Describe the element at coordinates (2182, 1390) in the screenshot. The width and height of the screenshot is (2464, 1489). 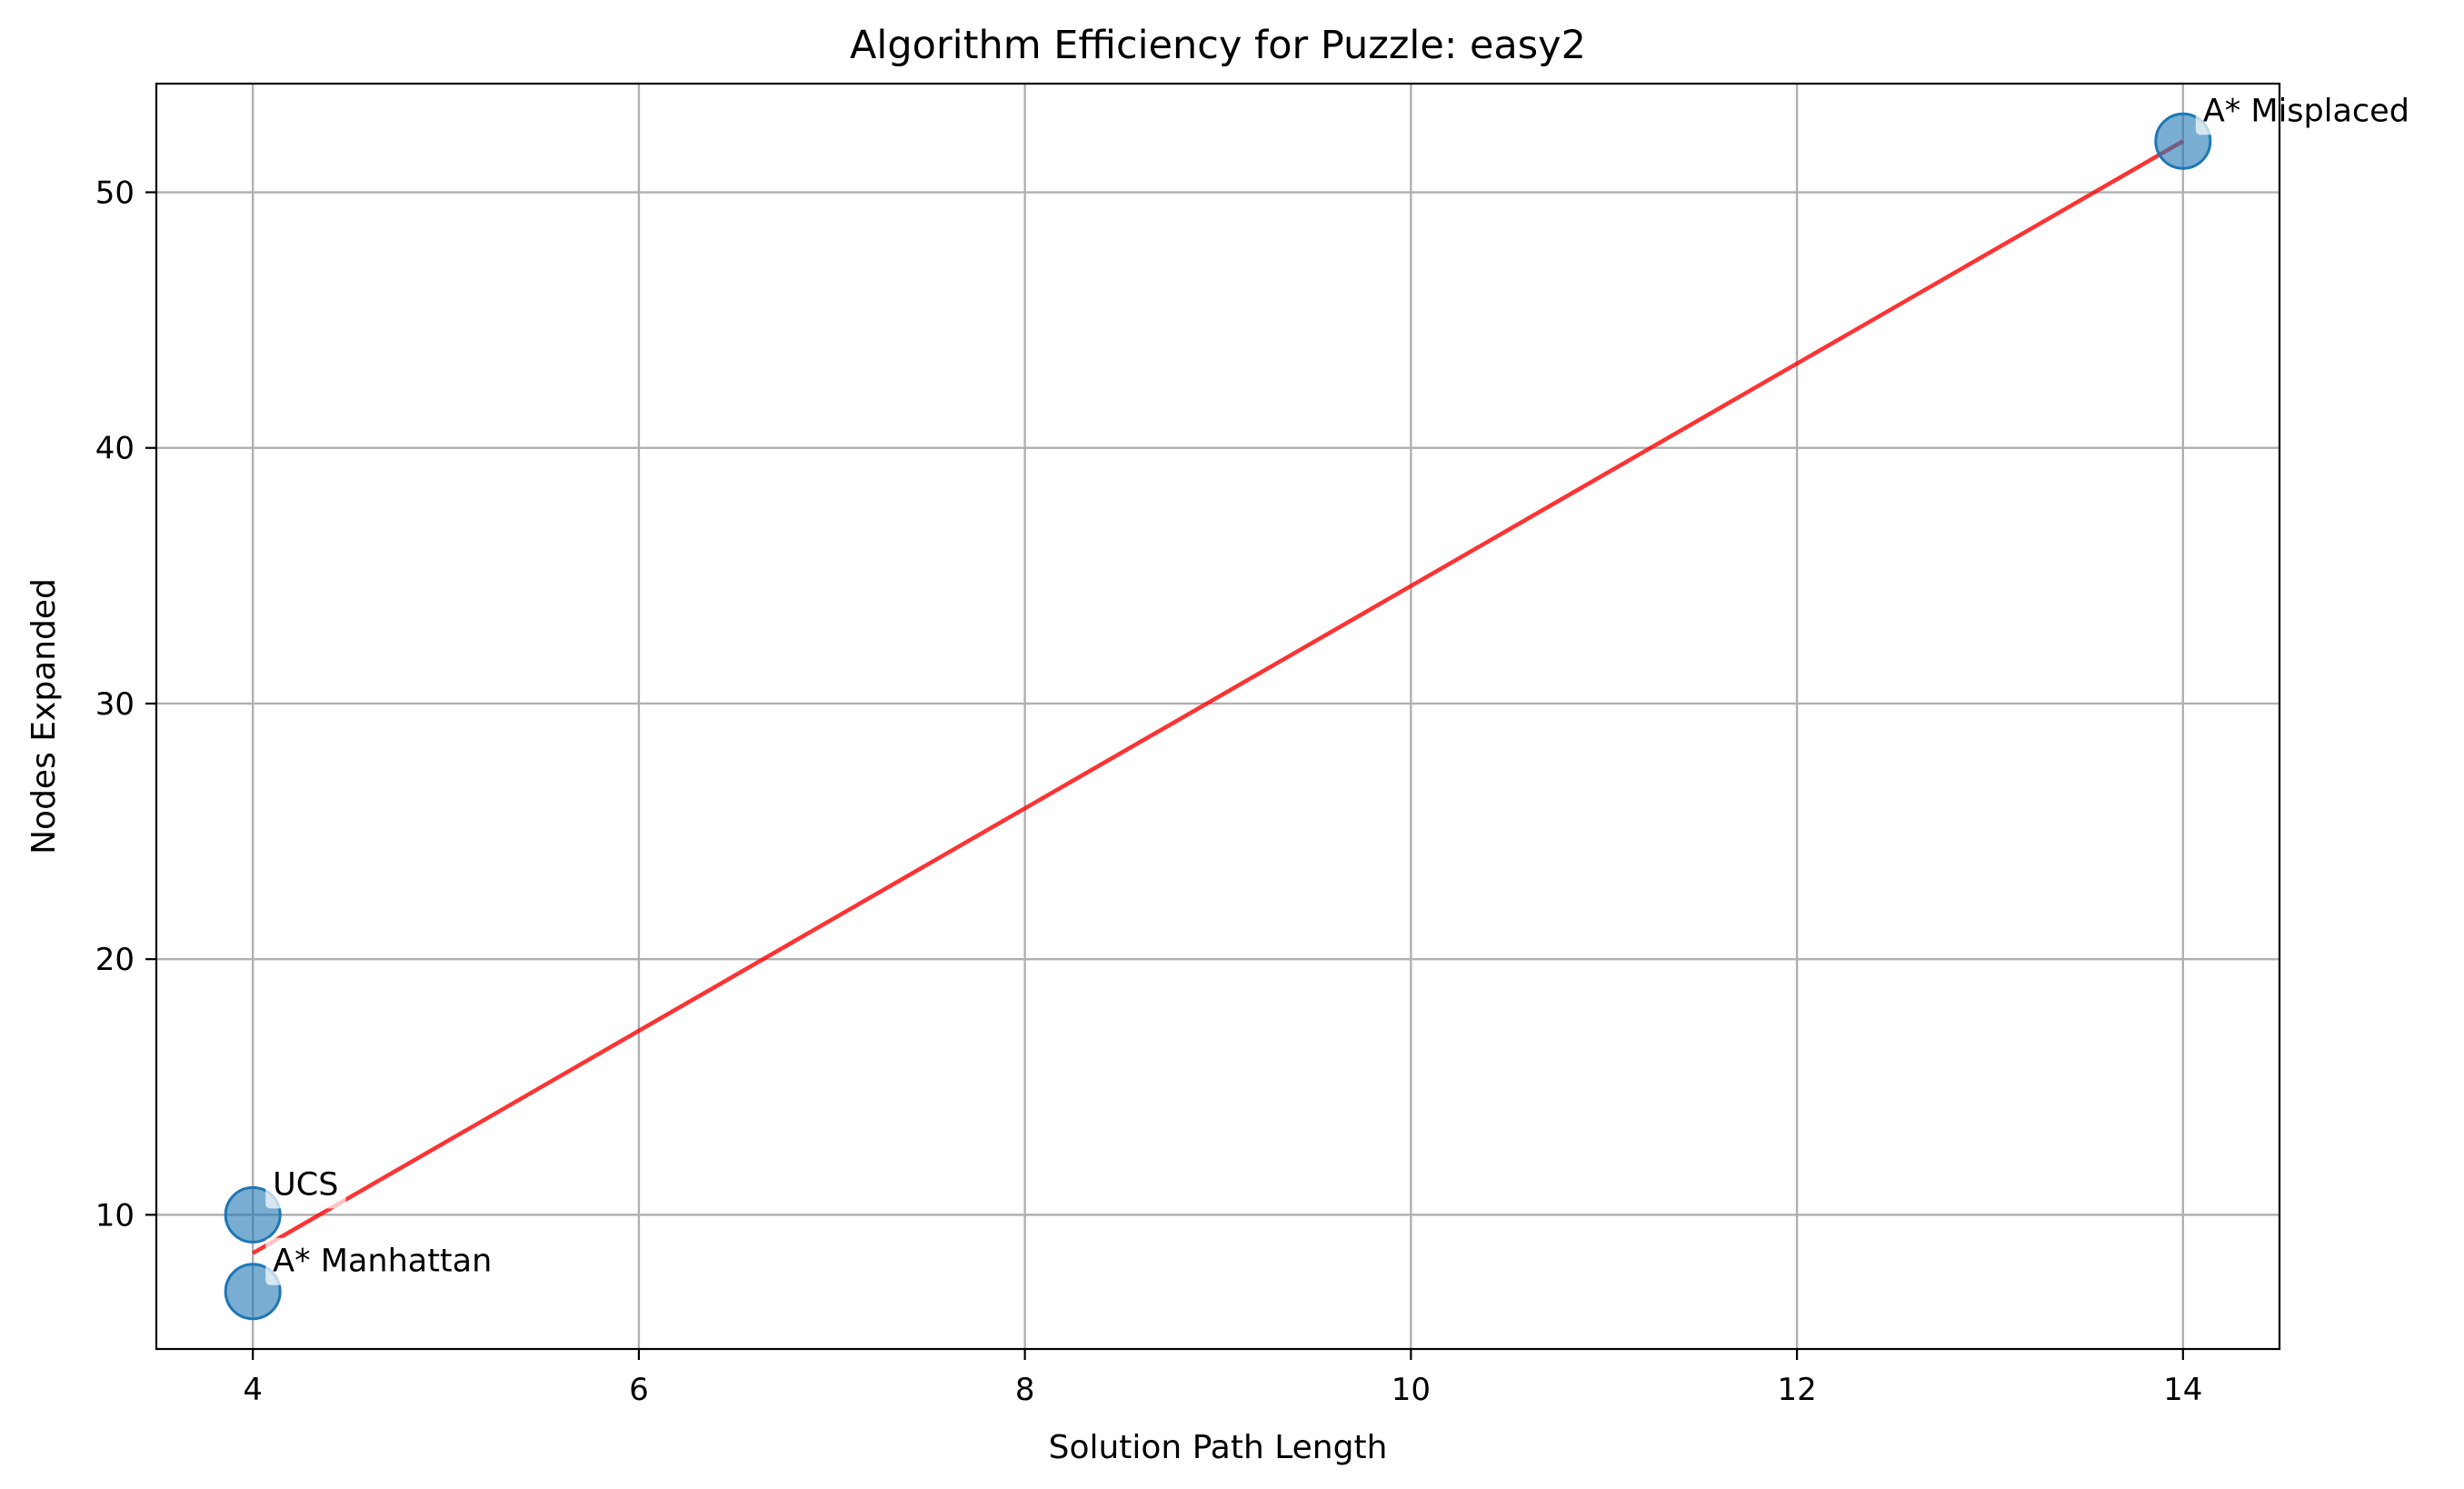
I see `x-tick-label: 14` at that location.